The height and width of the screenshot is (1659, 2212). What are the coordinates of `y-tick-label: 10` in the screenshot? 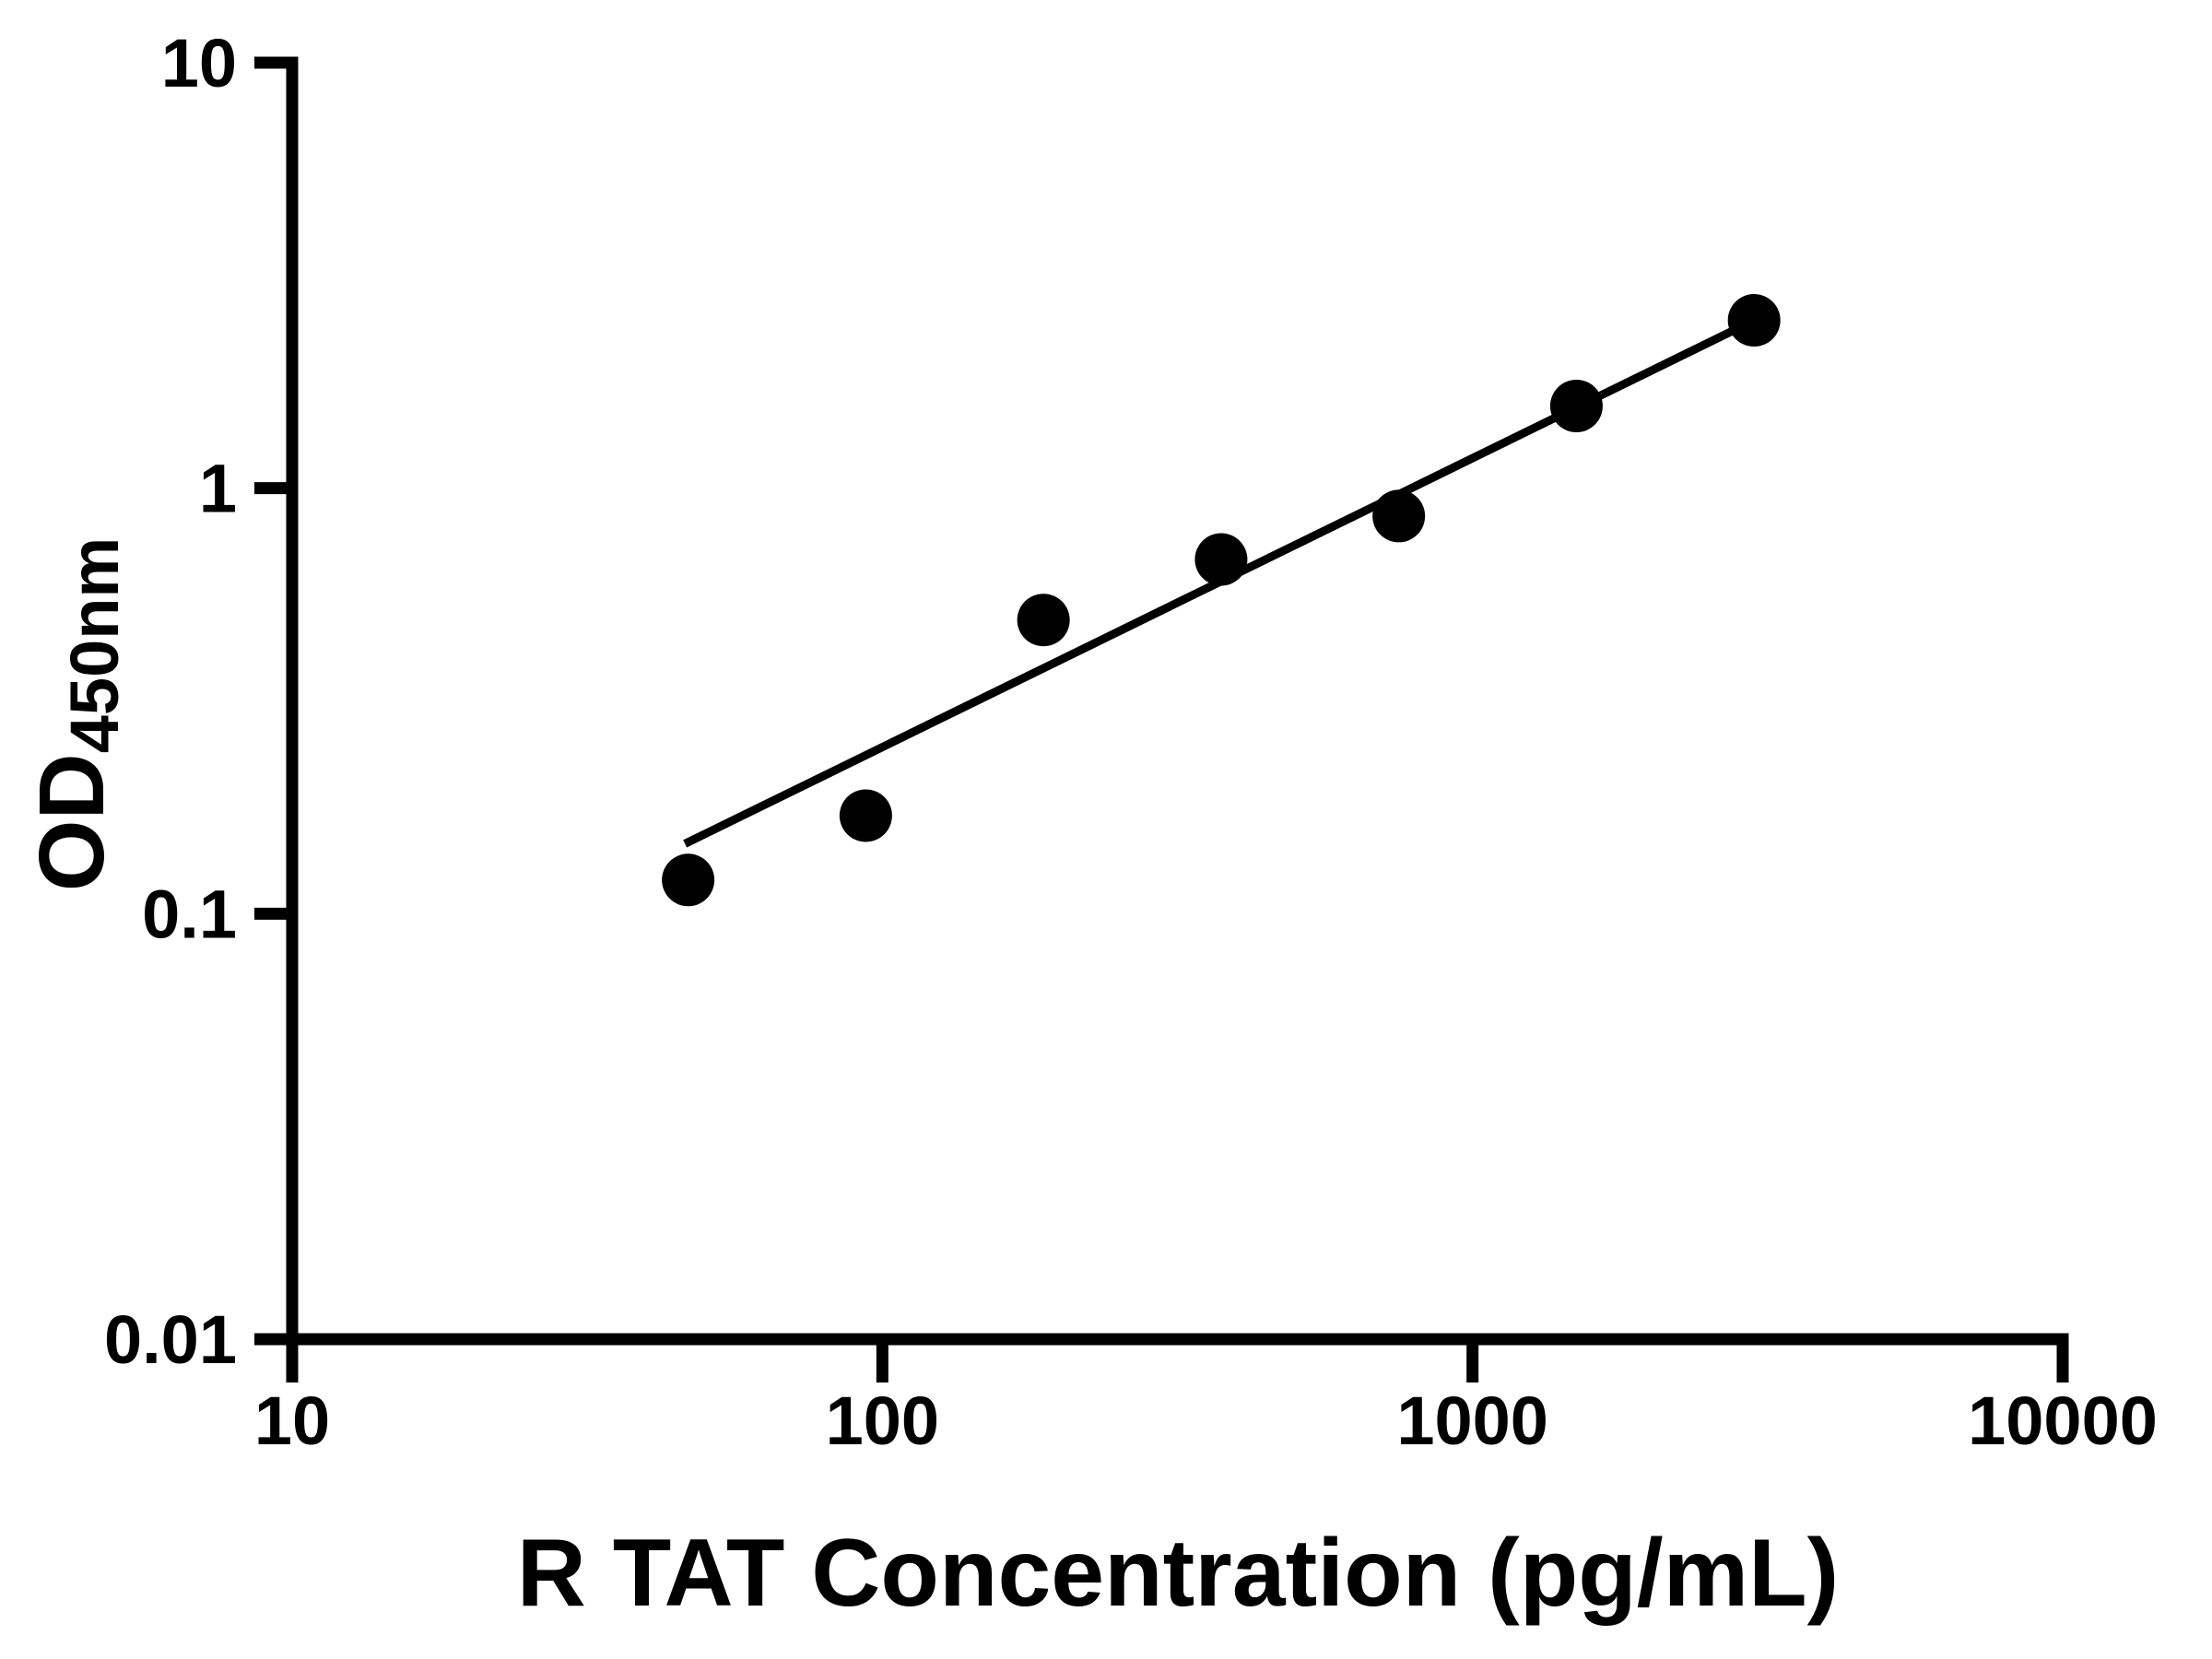 It's located at (199, 63).